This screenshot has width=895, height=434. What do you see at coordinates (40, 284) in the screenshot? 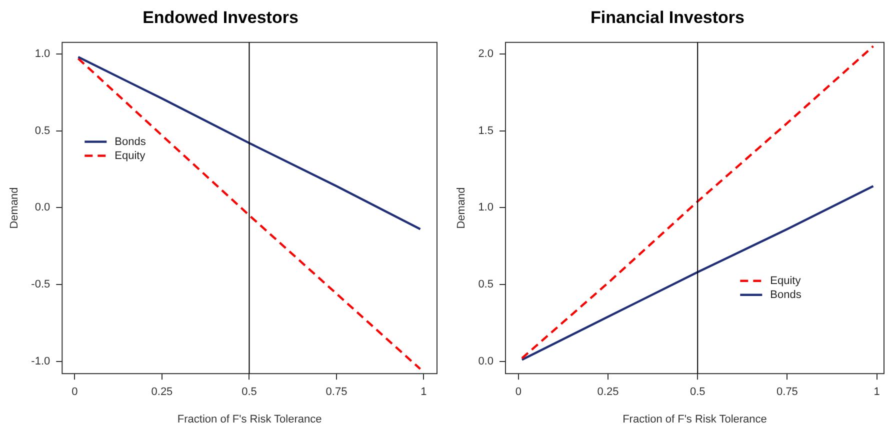
I see `y-tick-label: -0.5` at bounding box center [40, 284].